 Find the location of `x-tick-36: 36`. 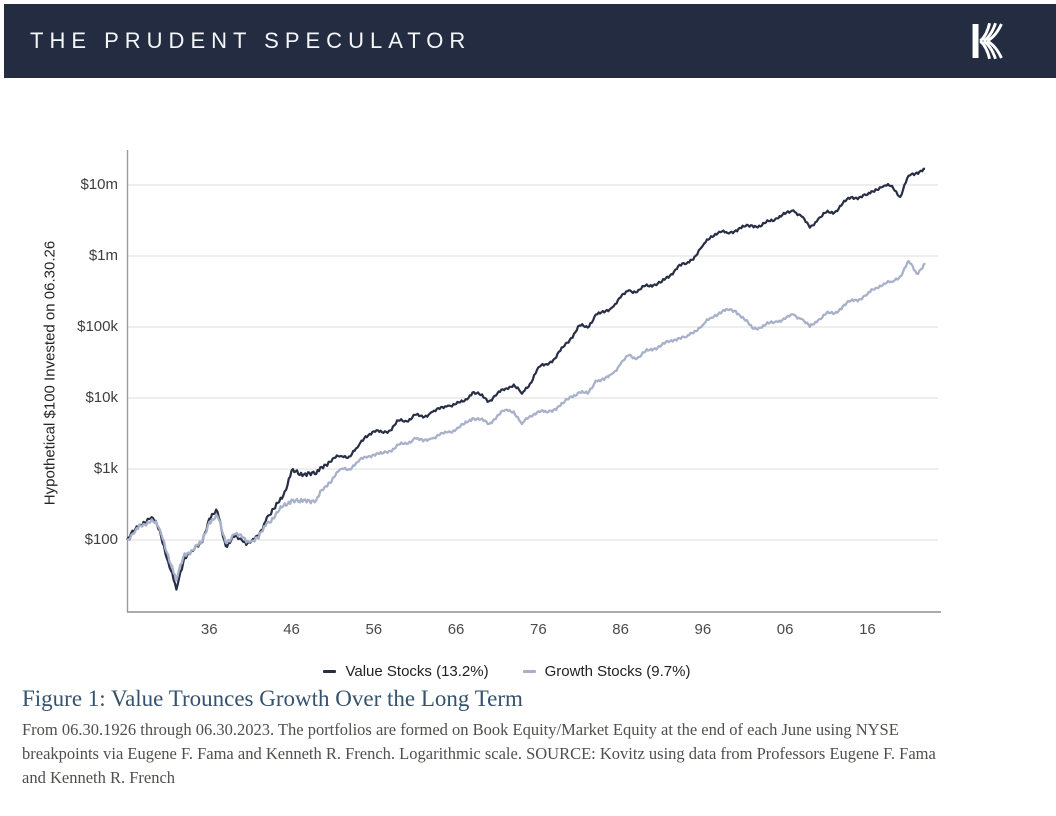

x-tick-36: 36 is located at coordinates (209, 629).